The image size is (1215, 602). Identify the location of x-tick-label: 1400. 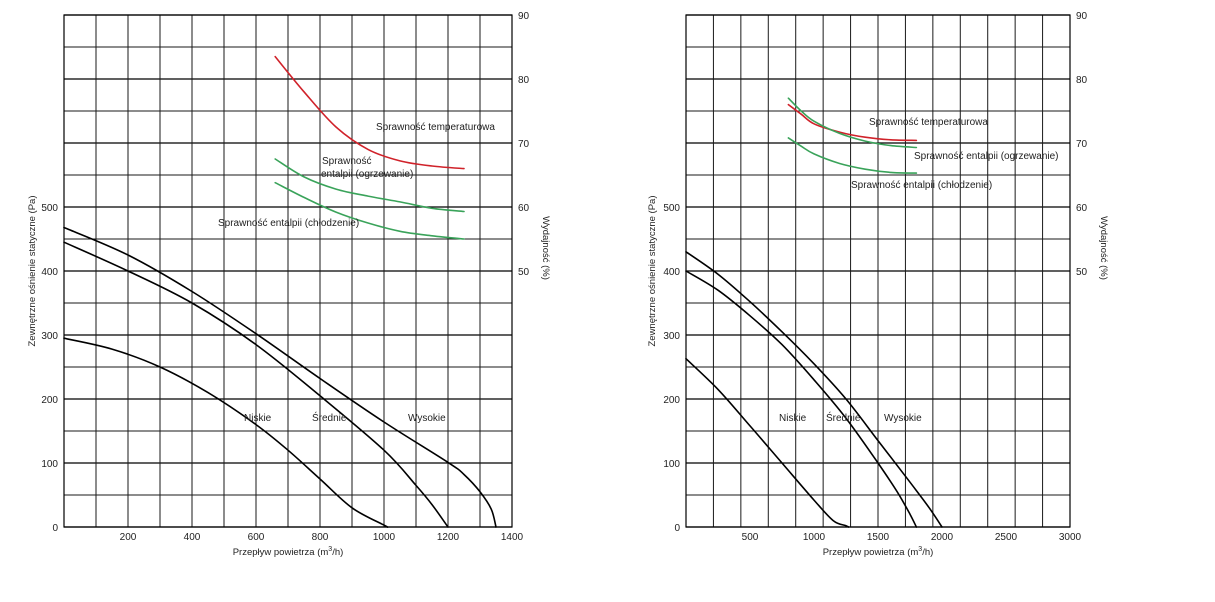
(512, 537).